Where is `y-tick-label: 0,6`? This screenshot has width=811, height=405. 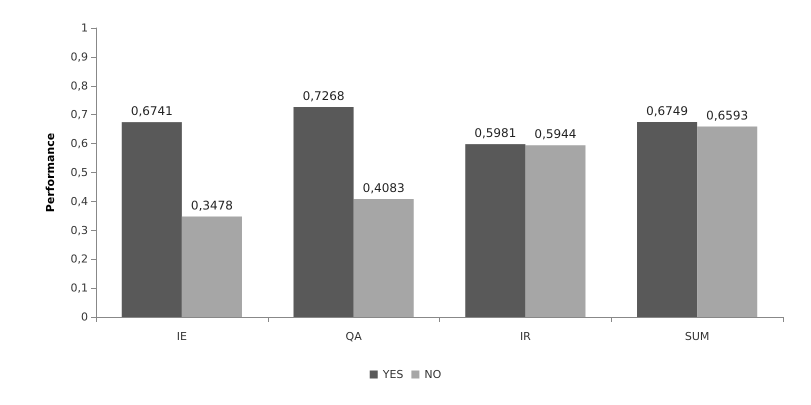 y-tick-label: 0,6 is located at coordinates (79, 143).